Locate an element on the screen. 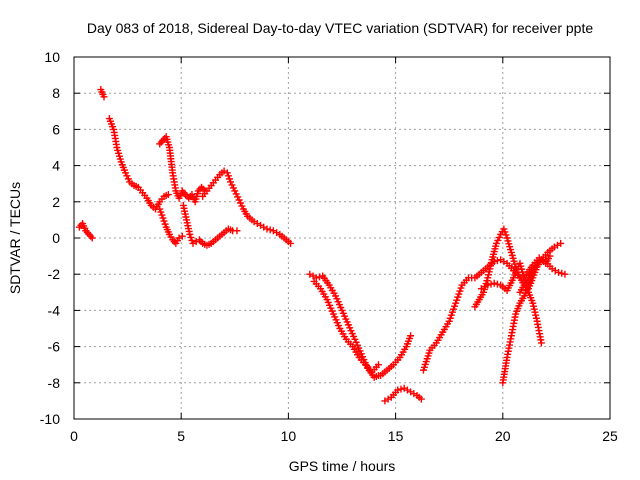  y-tick-label: -10 is located at coordinates (50, 419).